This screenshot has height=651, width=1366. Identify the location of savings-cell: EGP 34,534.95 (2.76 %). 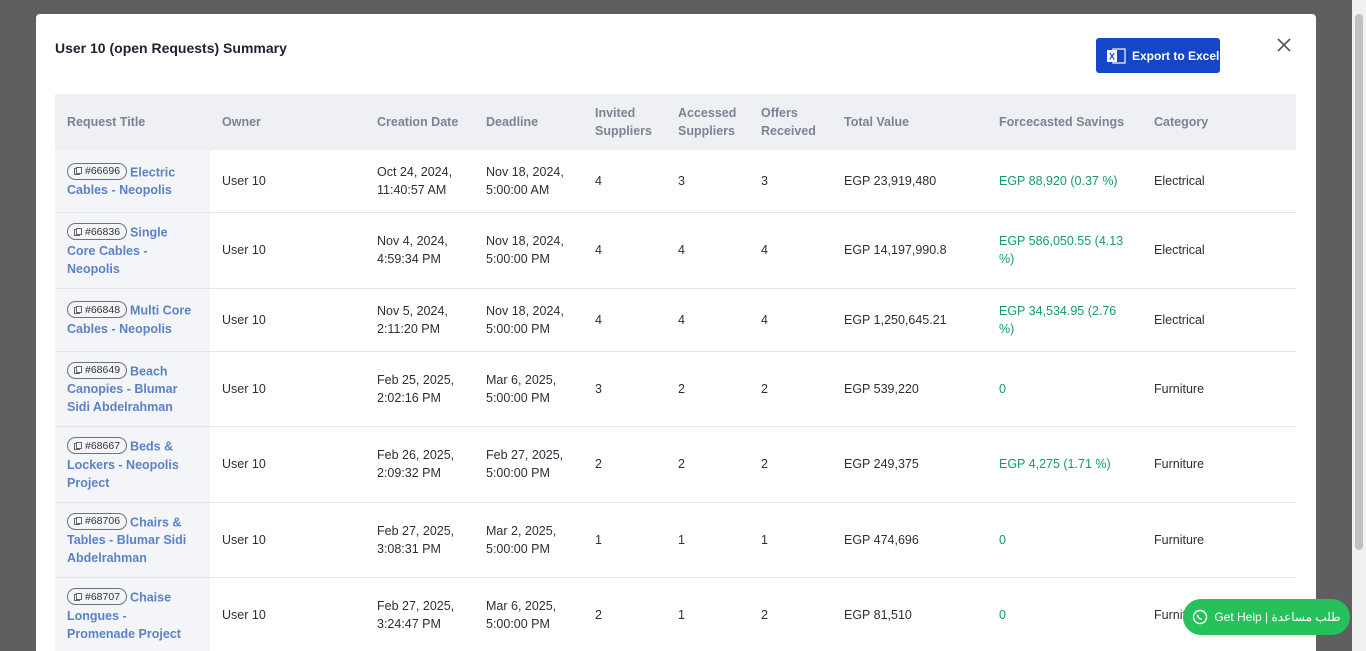
(1058, 319).